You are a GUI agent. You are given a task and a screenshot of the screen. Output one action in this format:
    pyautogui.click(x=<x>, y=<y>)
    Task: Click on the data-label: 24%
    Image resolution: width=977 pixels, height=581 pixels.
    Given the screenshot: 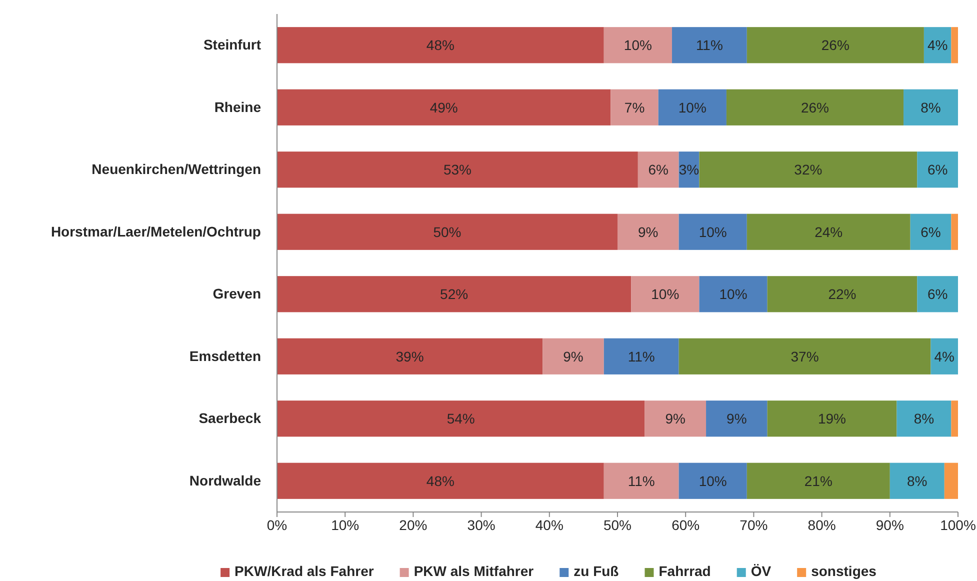 What is the action you would take?
    pyautogui.click(x=828, y=232)
    